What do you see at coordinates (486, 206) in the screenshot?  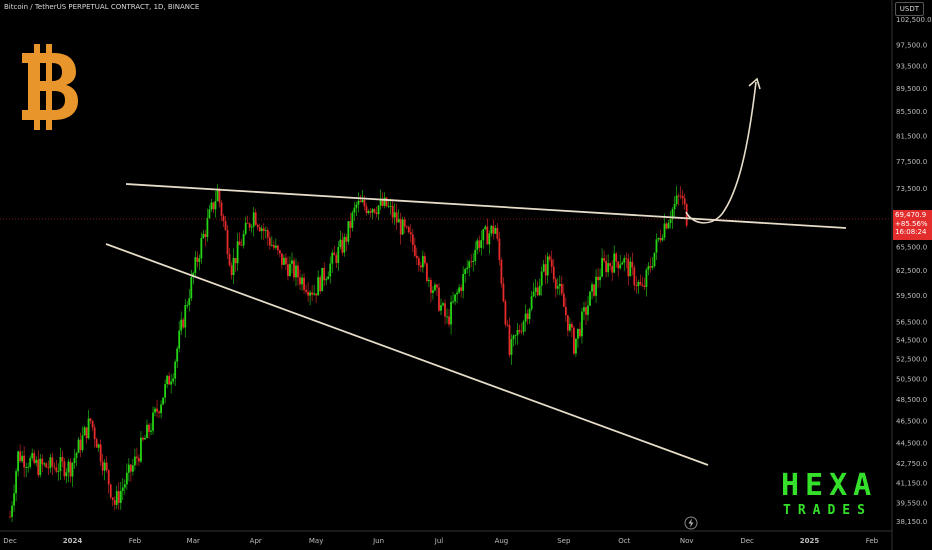 I see `upper-trendline` at bounding box center [486, 206].